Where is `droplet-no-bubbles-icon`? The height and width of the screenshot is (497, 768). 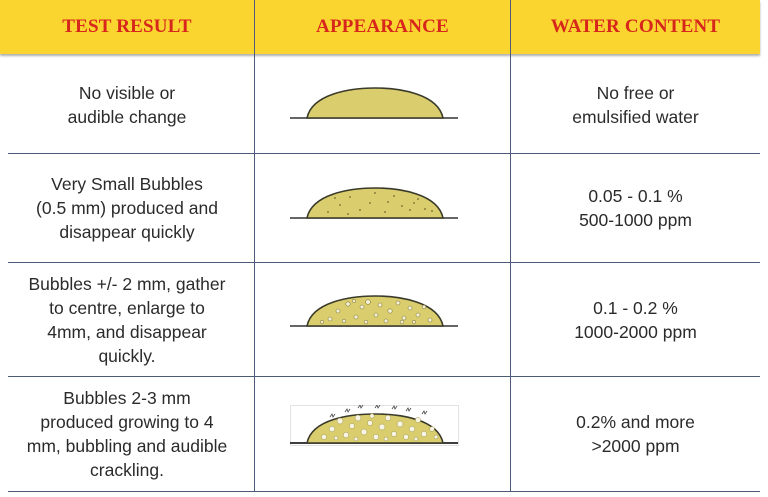
droplet-no-bubbles-icon is located at coordinates (374, 103).